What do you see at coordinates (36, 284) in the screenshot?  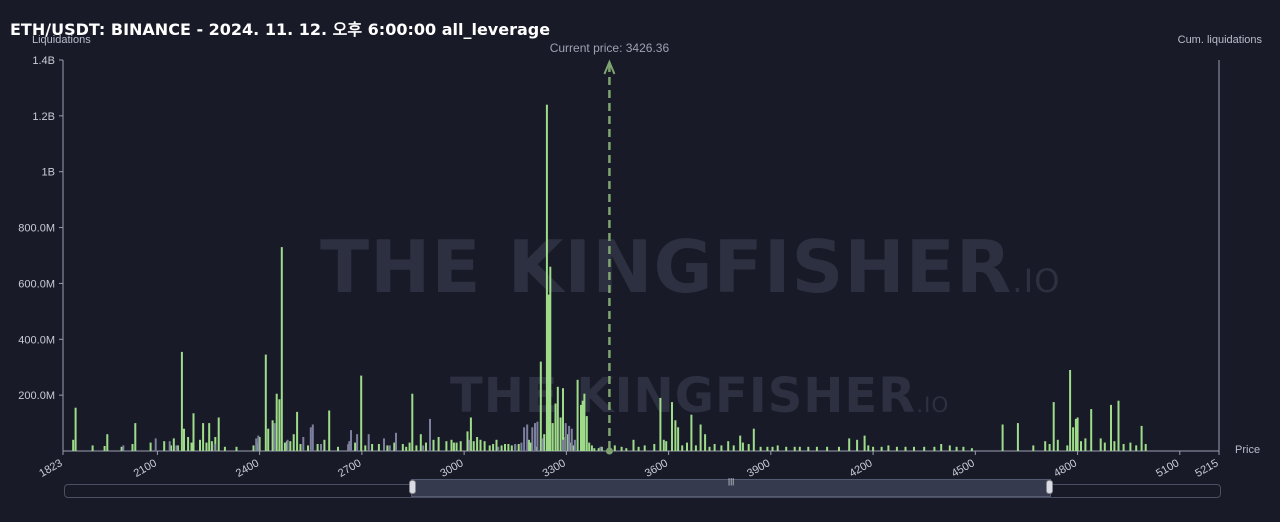 I see `y-tick-label: 600.0M` at bounding box center [36, 284].